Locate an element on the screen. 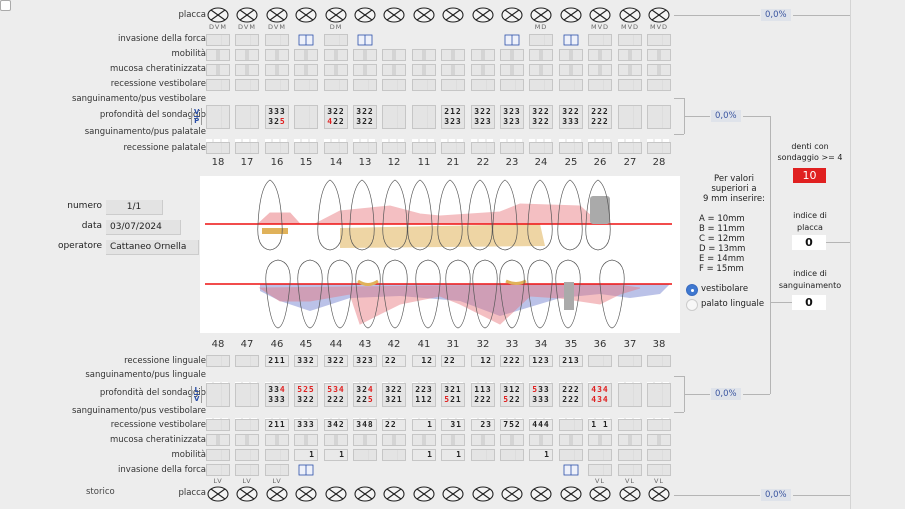 Image resolution: width=905 pixels, height=509 pixels. patient-operatore-value: Cattaneo Ornella is located at coordinates (152, 247).